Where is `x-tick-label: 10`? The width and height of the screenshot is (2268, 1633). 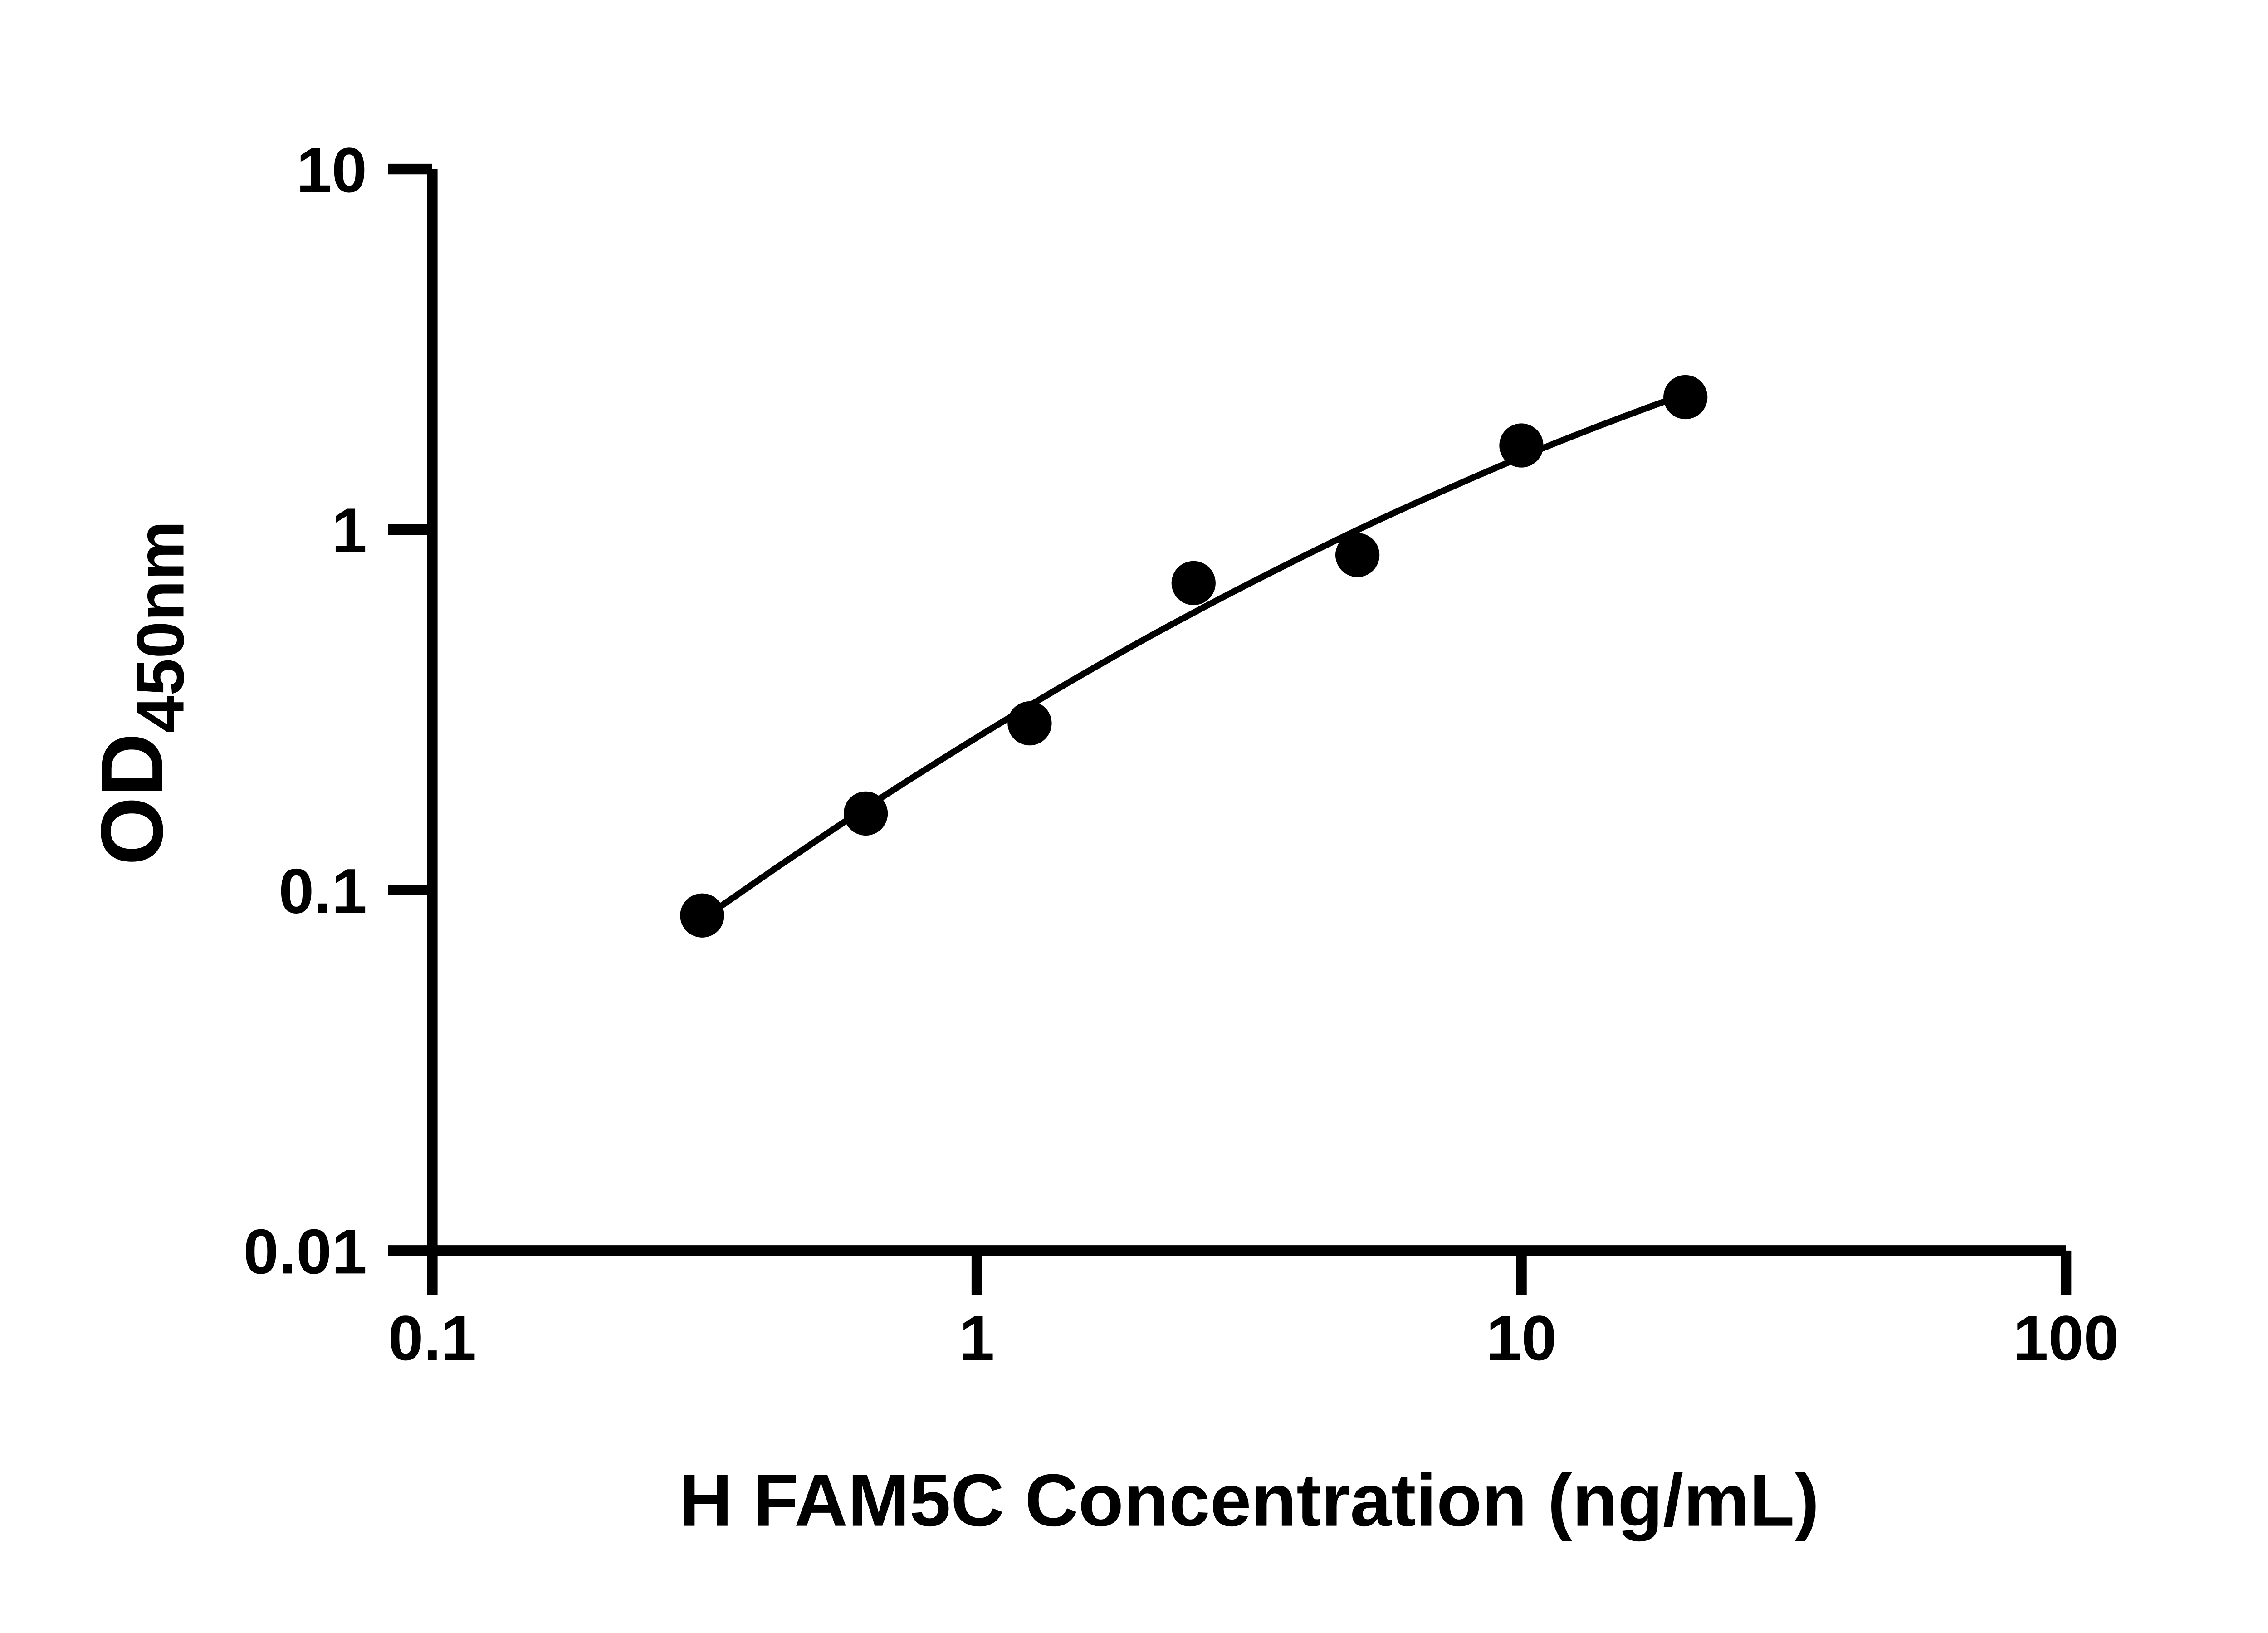
x-tick-label: 10 is located at coordinates (1522, 1338).